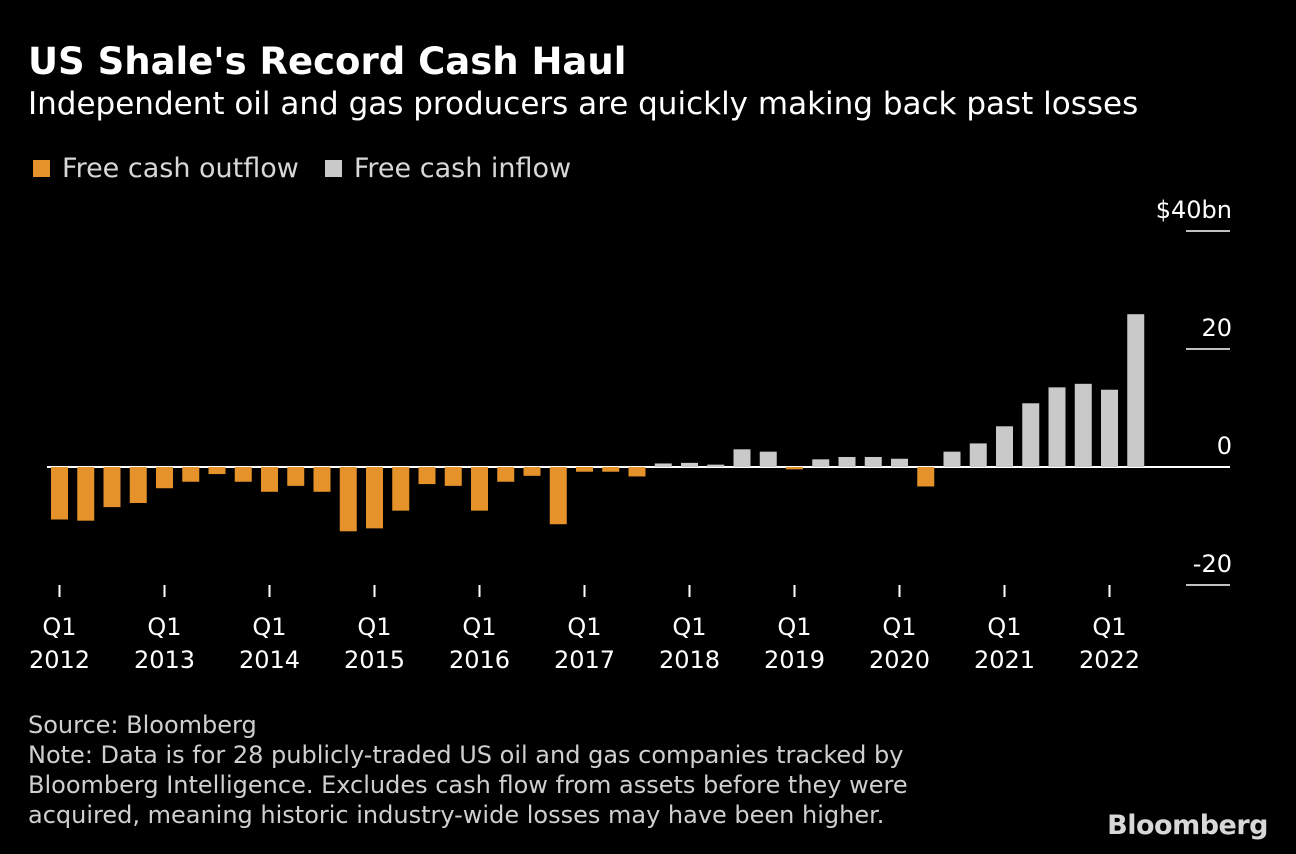 The height and width of the screenshot is (854, 1296). Describe the element at coordinates (269, 479) in the screenshot. I see `bar-q1-2014` at that location.